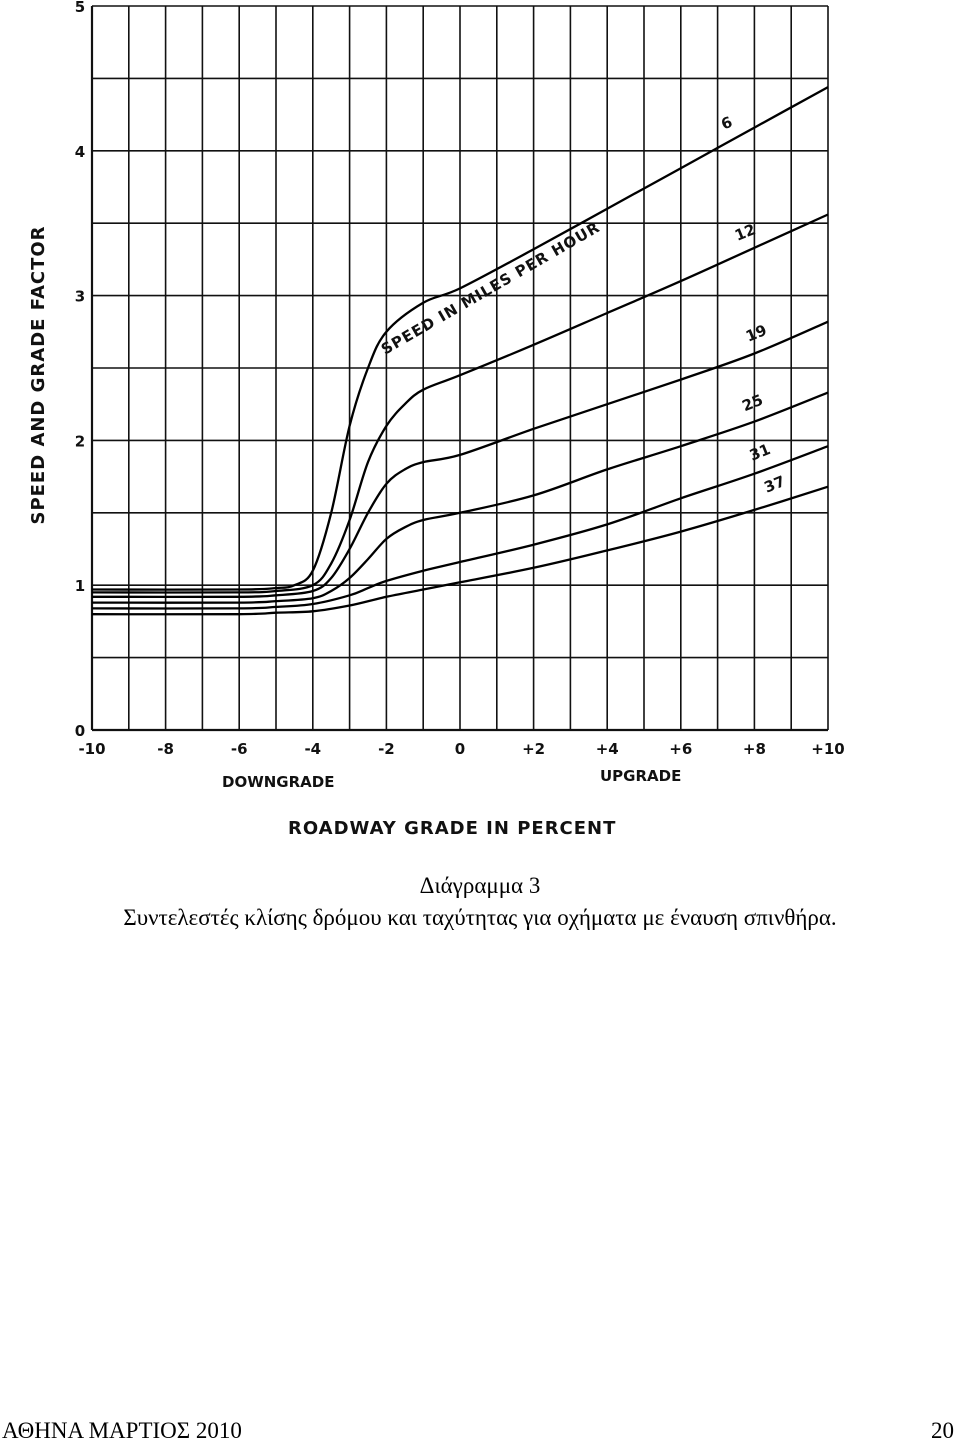  Describe the element at coordinates (80, 297) in the screenshot. I see `y-tick-label: 3` at that location.